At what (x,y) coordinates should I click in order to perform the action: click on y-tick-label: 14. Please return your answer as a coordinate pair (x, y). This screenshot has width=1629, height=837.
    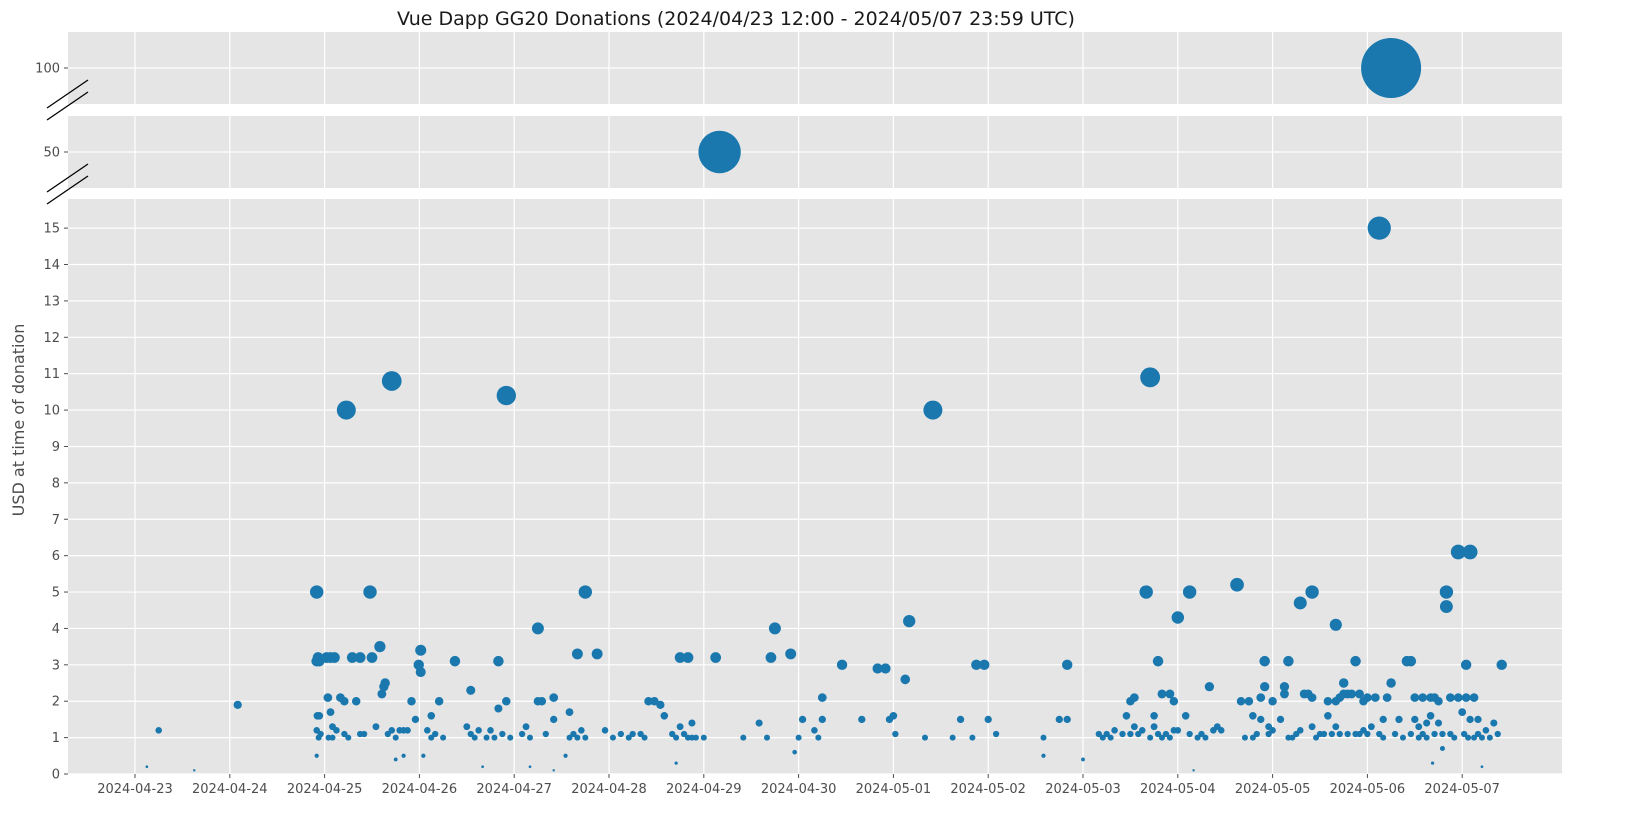
    Looking at the image, I should click on (51, 265).